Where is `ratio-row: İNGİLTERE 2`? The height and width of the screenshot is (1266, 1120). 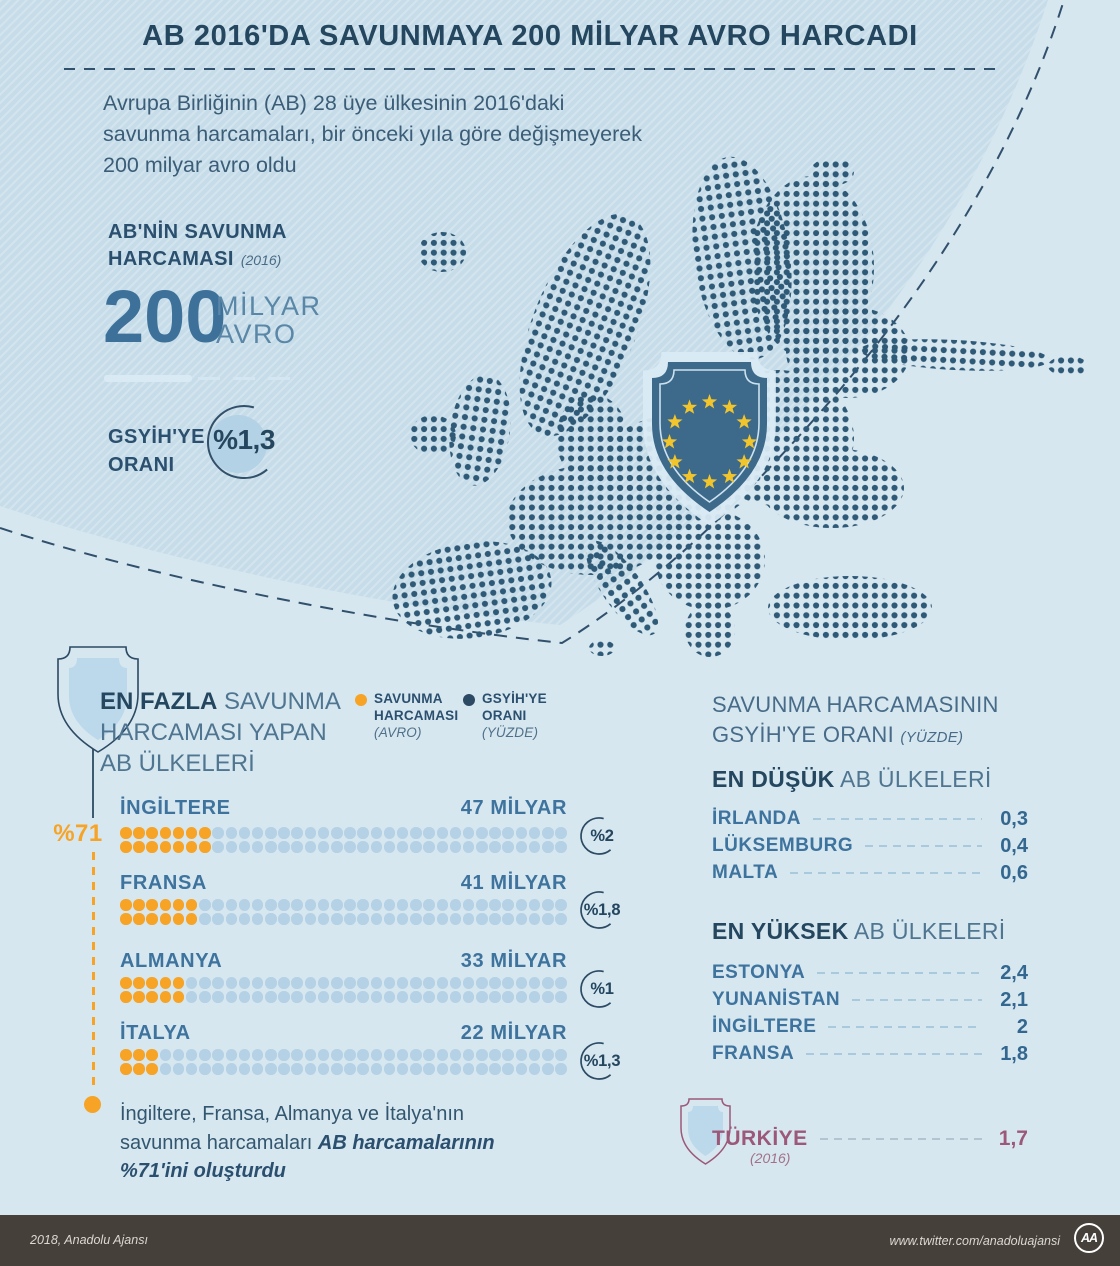
ratio-row: İNGİLTERE 2 is located at coordinates (870, 1026).